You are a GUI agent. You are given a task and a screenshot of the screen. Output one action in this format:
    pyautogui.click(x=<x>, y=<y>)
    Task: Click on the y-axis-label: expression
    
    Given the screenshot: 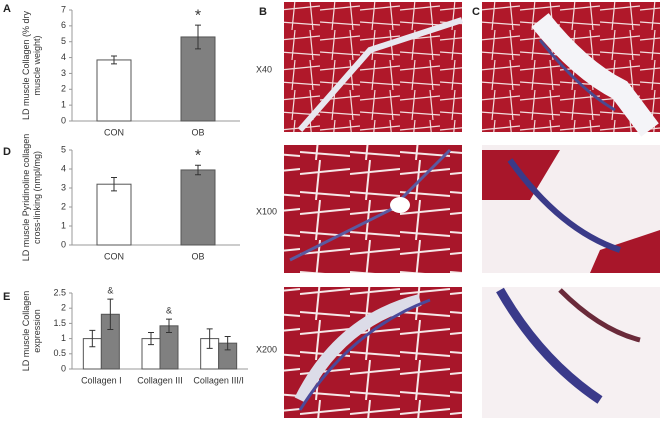 What is the action you would take?
    pyautogui.click(x=37, y=331)
    